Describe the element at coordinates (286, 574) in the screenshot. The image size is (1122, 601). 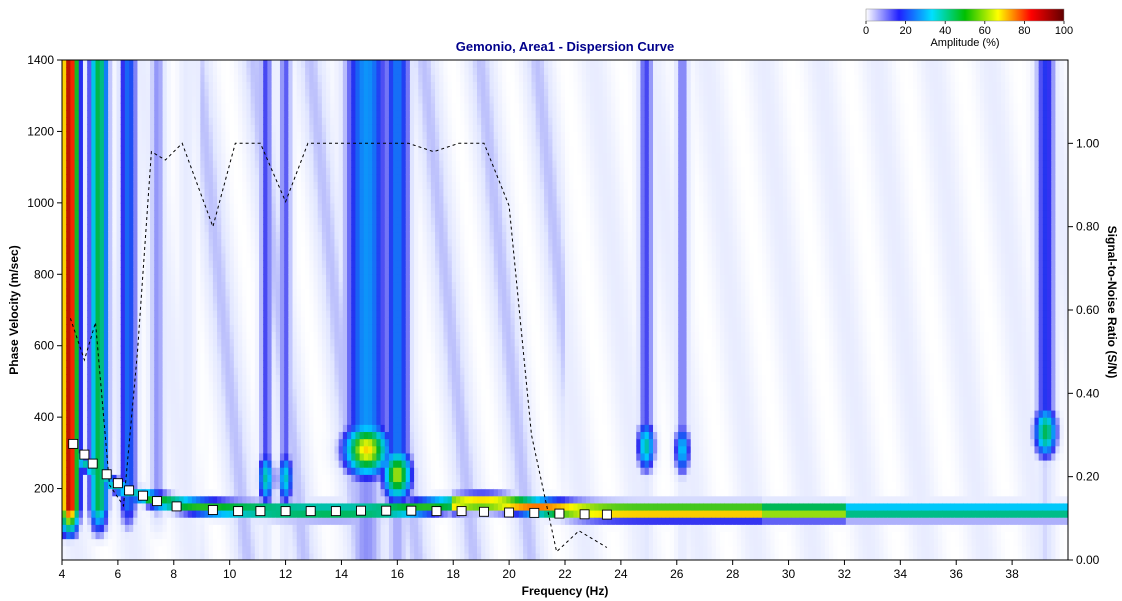
I see `x-tick-label: 12` at that location.